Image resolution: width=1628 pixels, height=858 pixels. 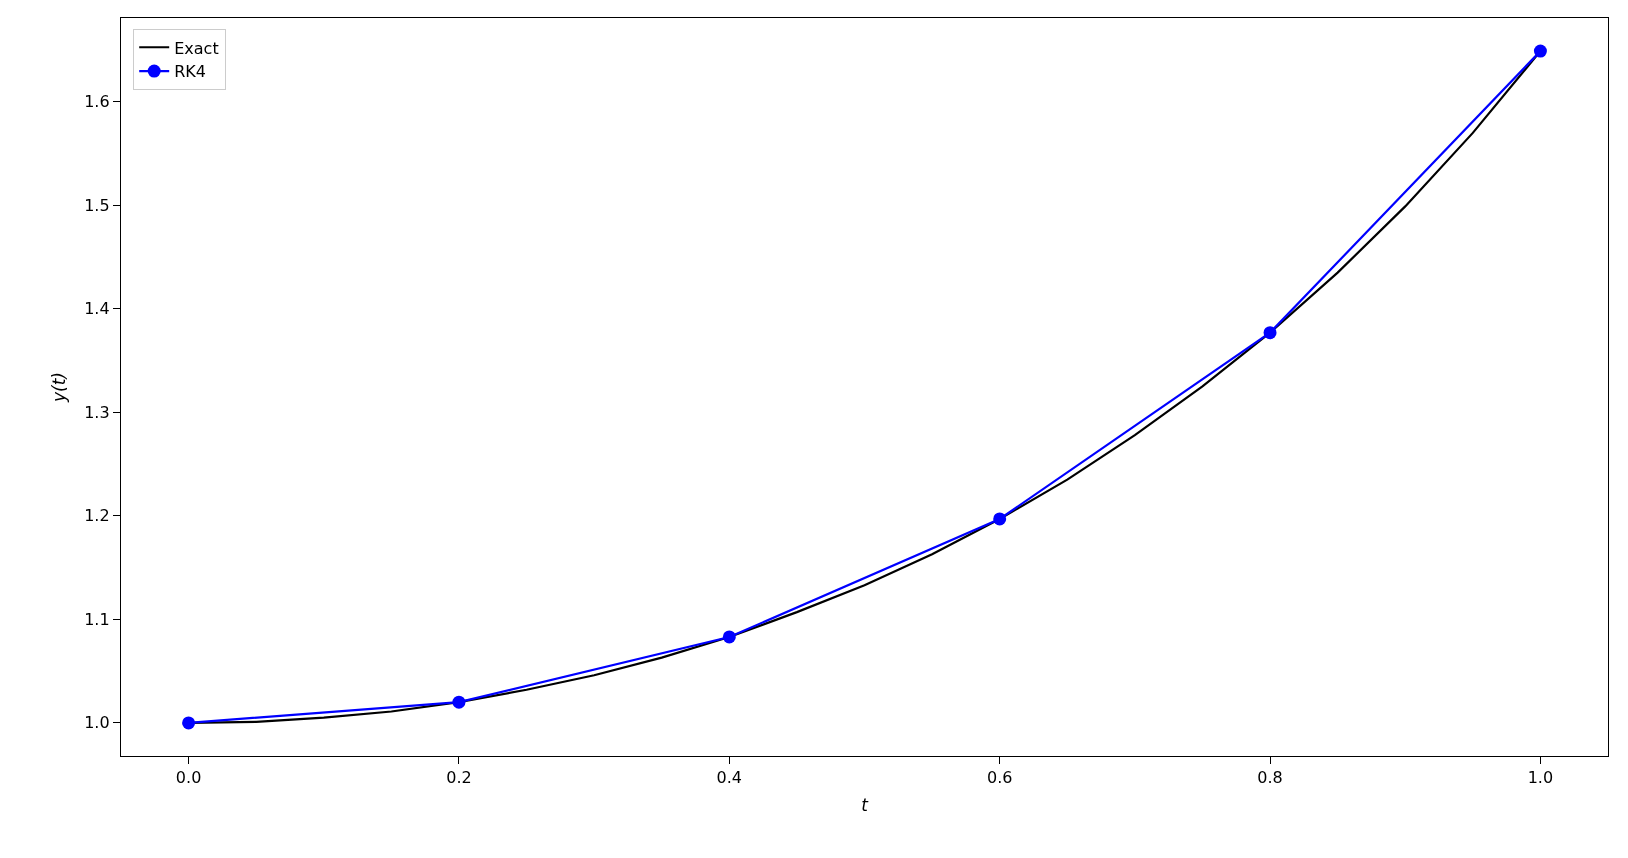 What do you see at coordinates (190, 72) in the screenshot?
I see `legend-label: RK4` at bounding box center [190, 72].